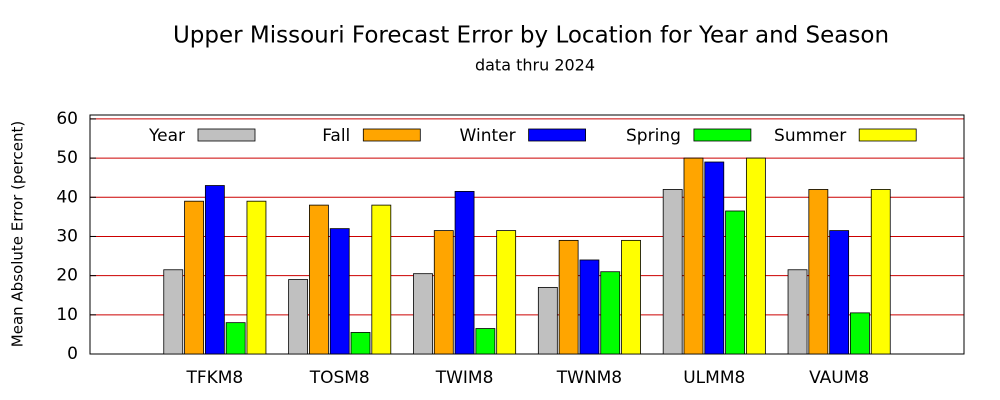  Describe the element at coordinates (535, 65) in the screenshot. I see `chart-subtitle: data thru 2024` at that location.